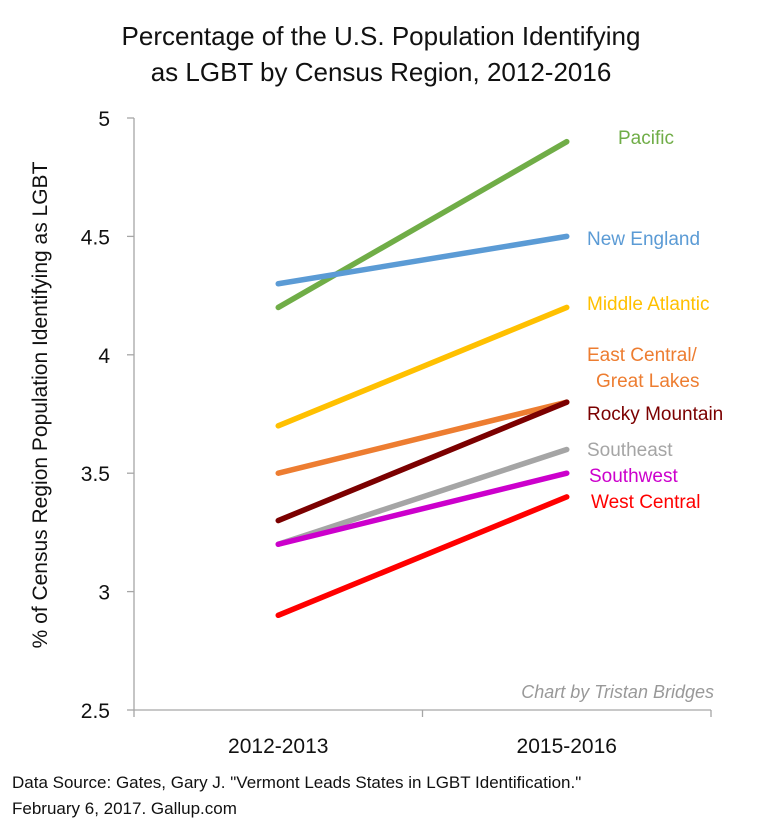  Describe the element at coordinates (422, 366) in the screenshot. I see `series-line-middle-atlantic` at that location.